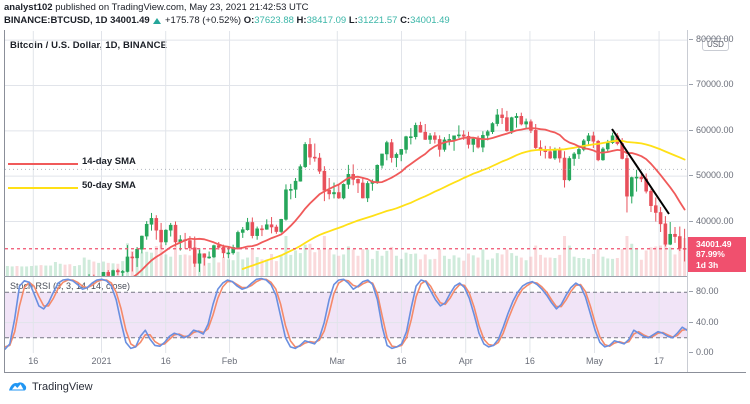 The height and width of the screenshot is (404, 750). I want to click on time-tick-1: 2021, so click(101, 361).